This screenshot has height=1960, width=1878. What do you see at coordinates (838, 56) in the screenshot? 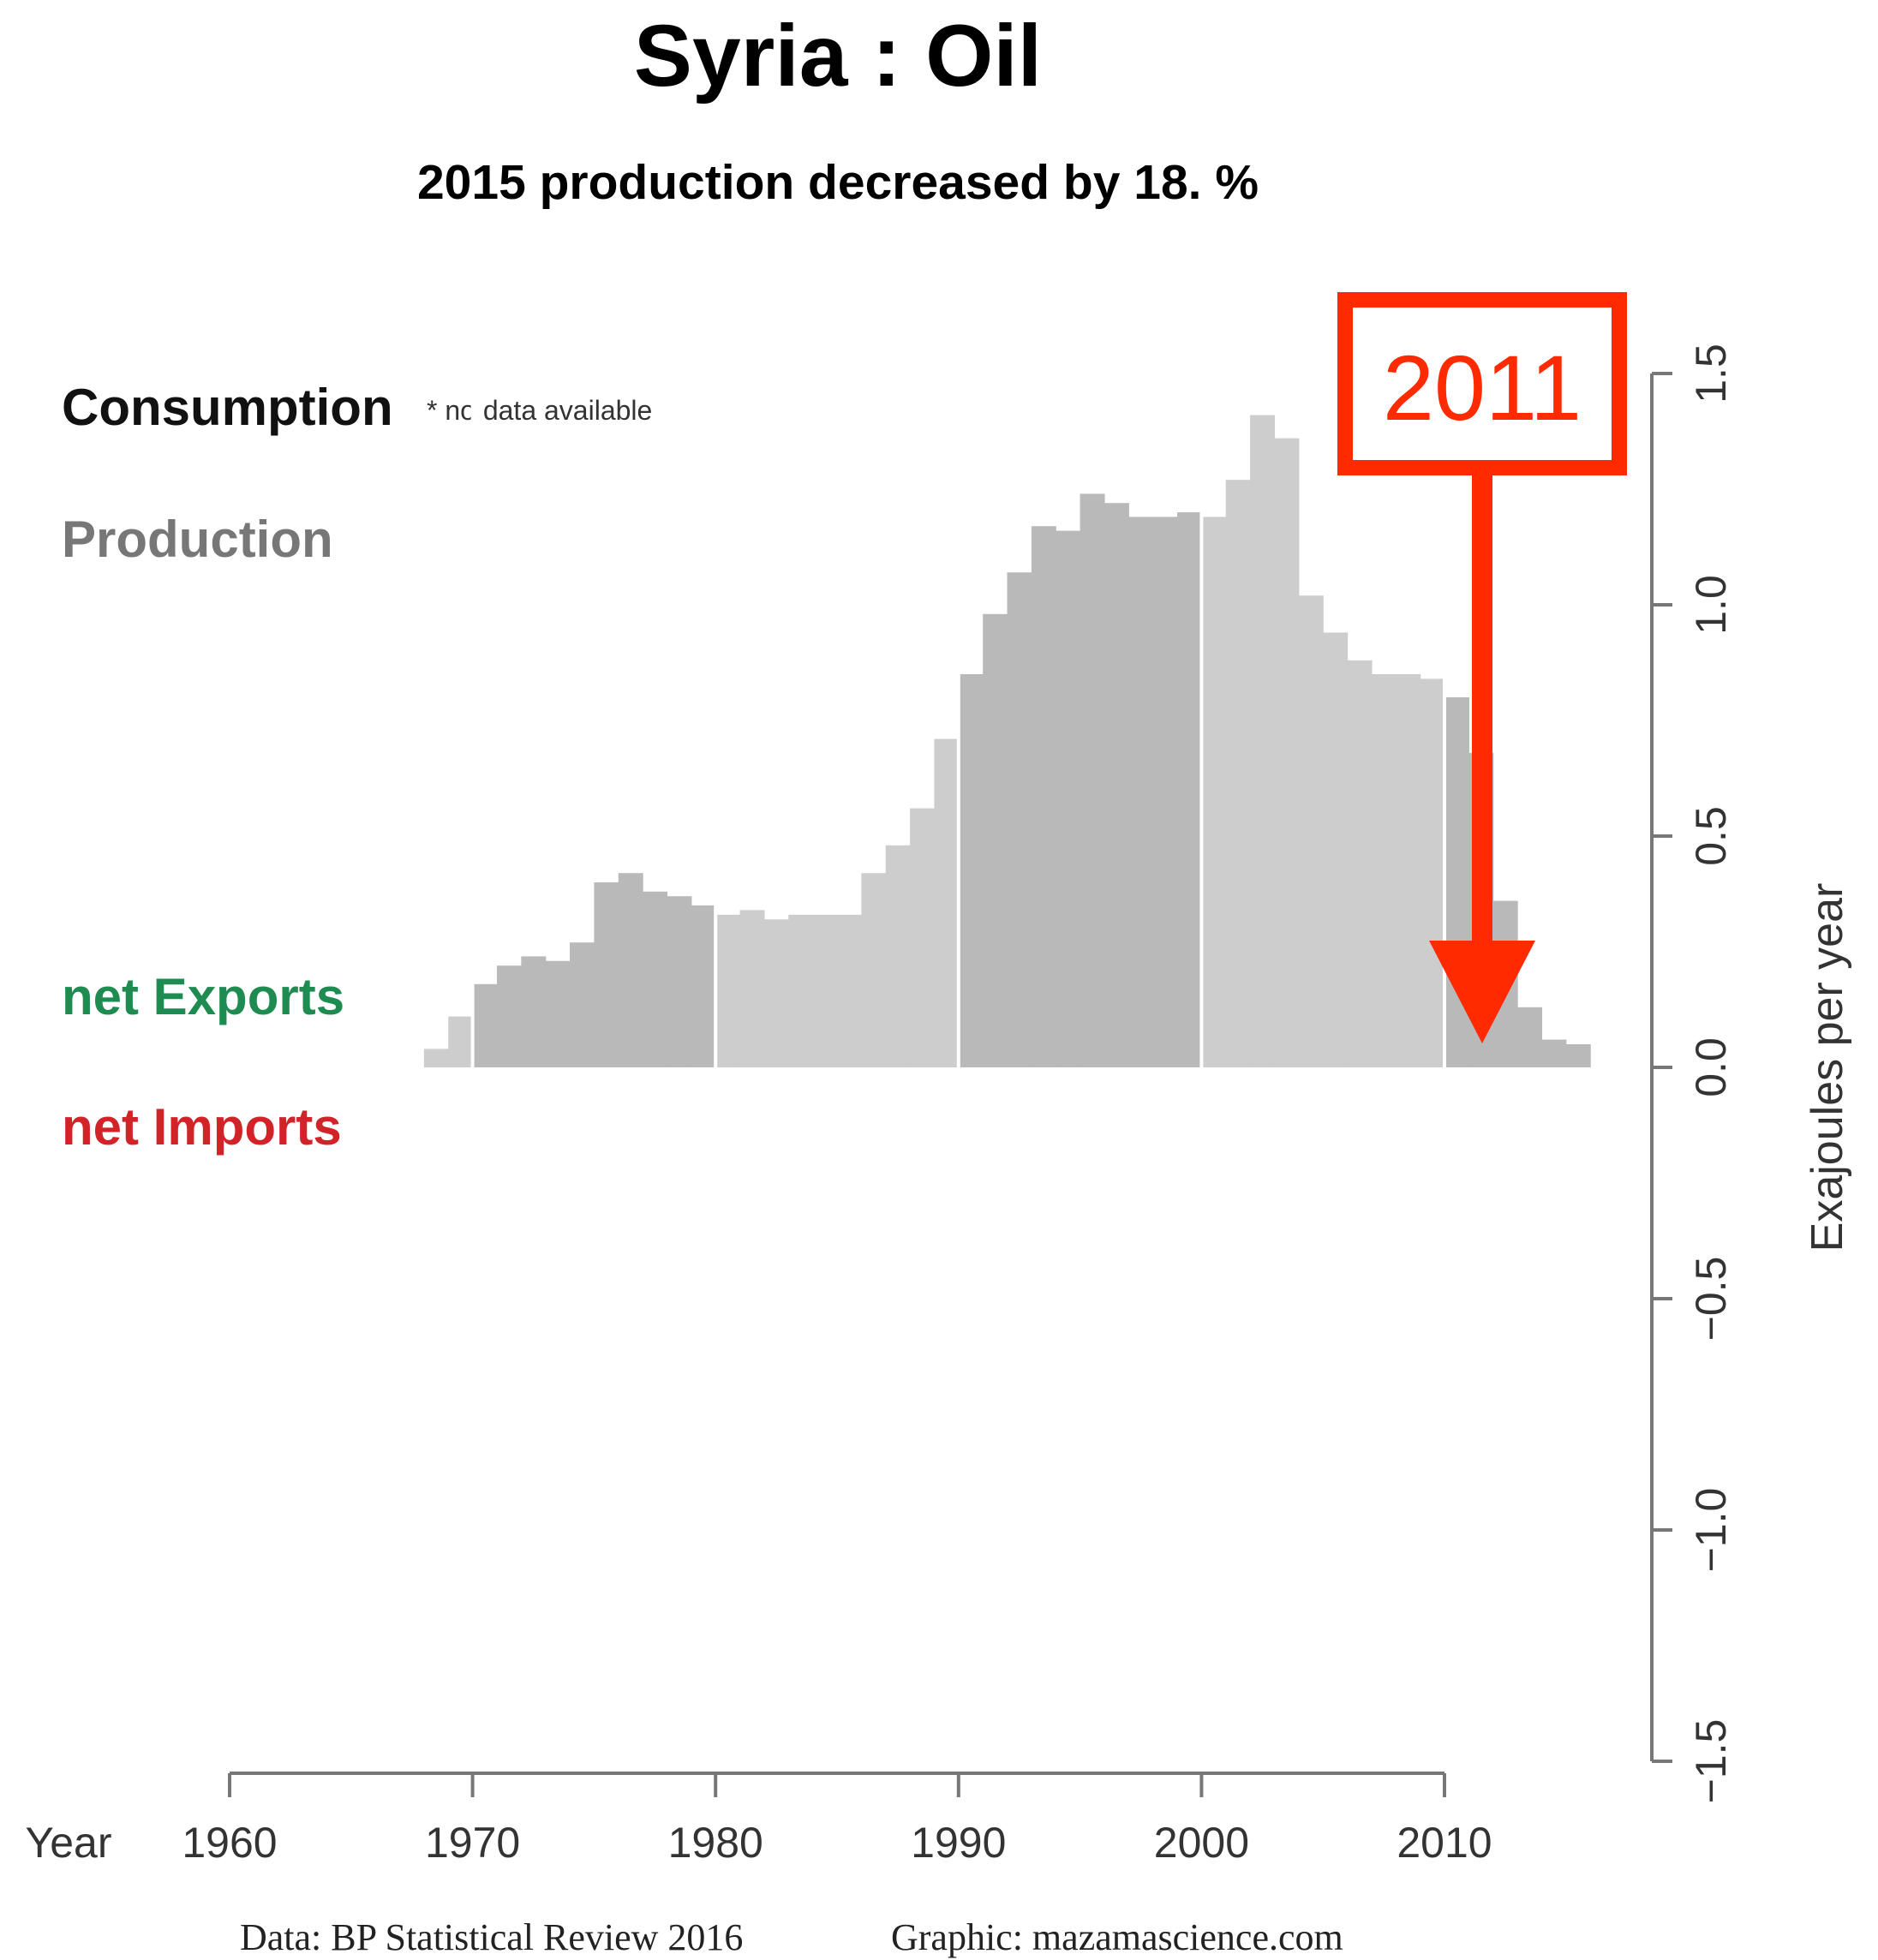
I see `chart-title: Syria : Oil` at bounding box center [838, 56].